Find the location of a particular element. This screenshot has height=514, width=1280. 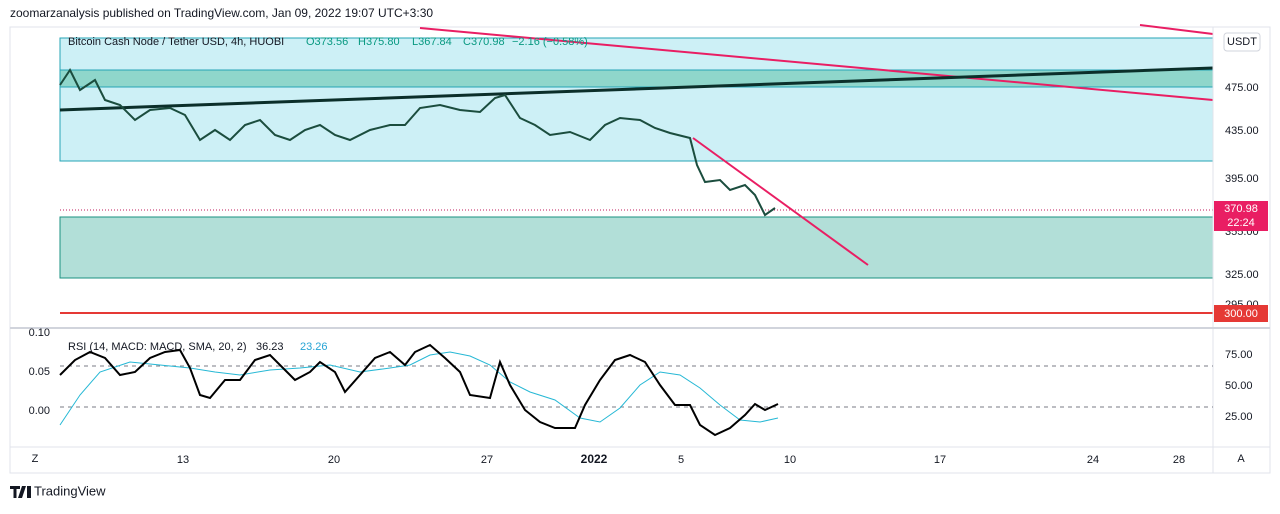

auto-button: A is located at coordinates (1241, 459).